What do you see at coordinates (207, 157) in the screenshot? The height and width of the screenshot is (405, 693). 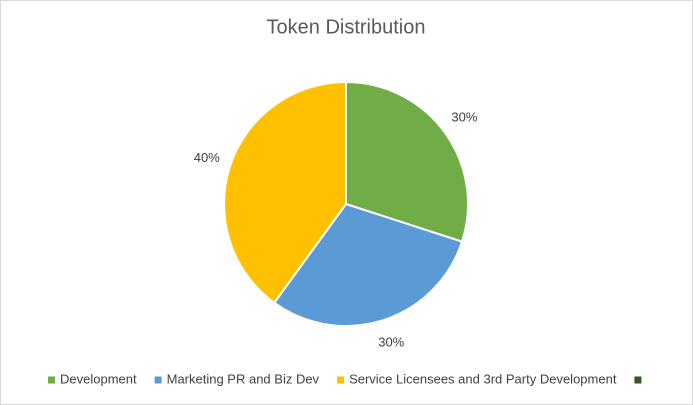 I see `data-label: 40%` at bounding box center [207, 157].